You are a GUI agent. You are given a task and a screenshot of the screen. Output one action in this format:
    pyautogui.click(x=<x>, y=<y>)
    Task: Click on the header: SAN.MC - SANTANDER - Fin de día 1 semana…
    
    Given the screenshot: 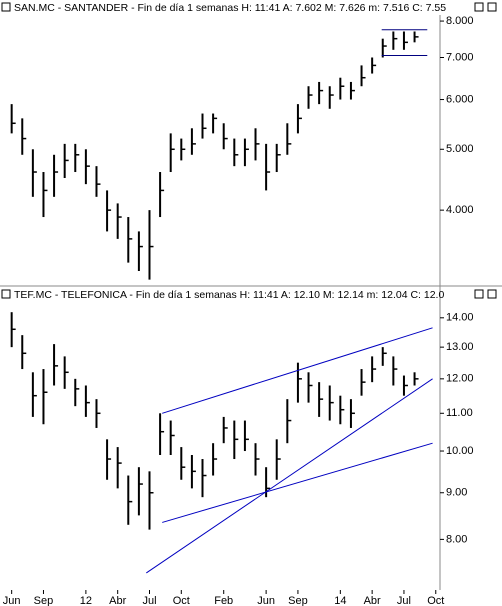 What is the action you would take?
    pyautogui.click(x=230, y=8)
    